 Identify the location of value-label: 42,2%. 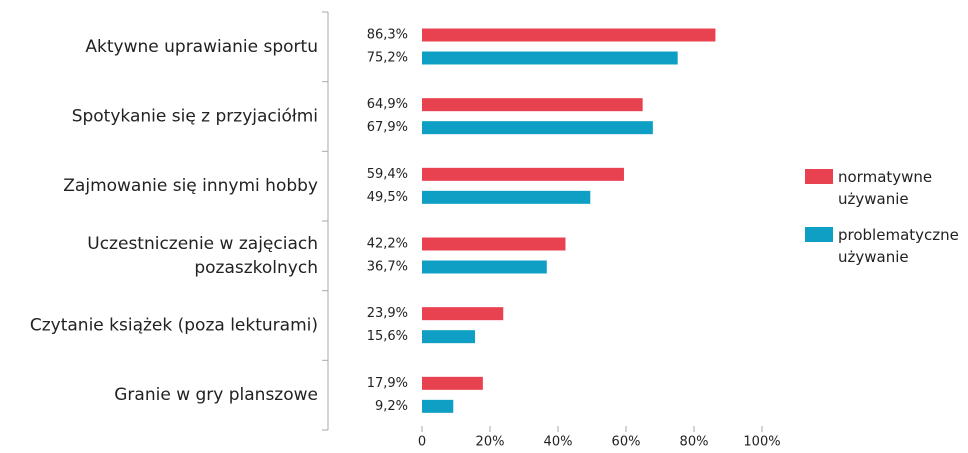
(387, 244).